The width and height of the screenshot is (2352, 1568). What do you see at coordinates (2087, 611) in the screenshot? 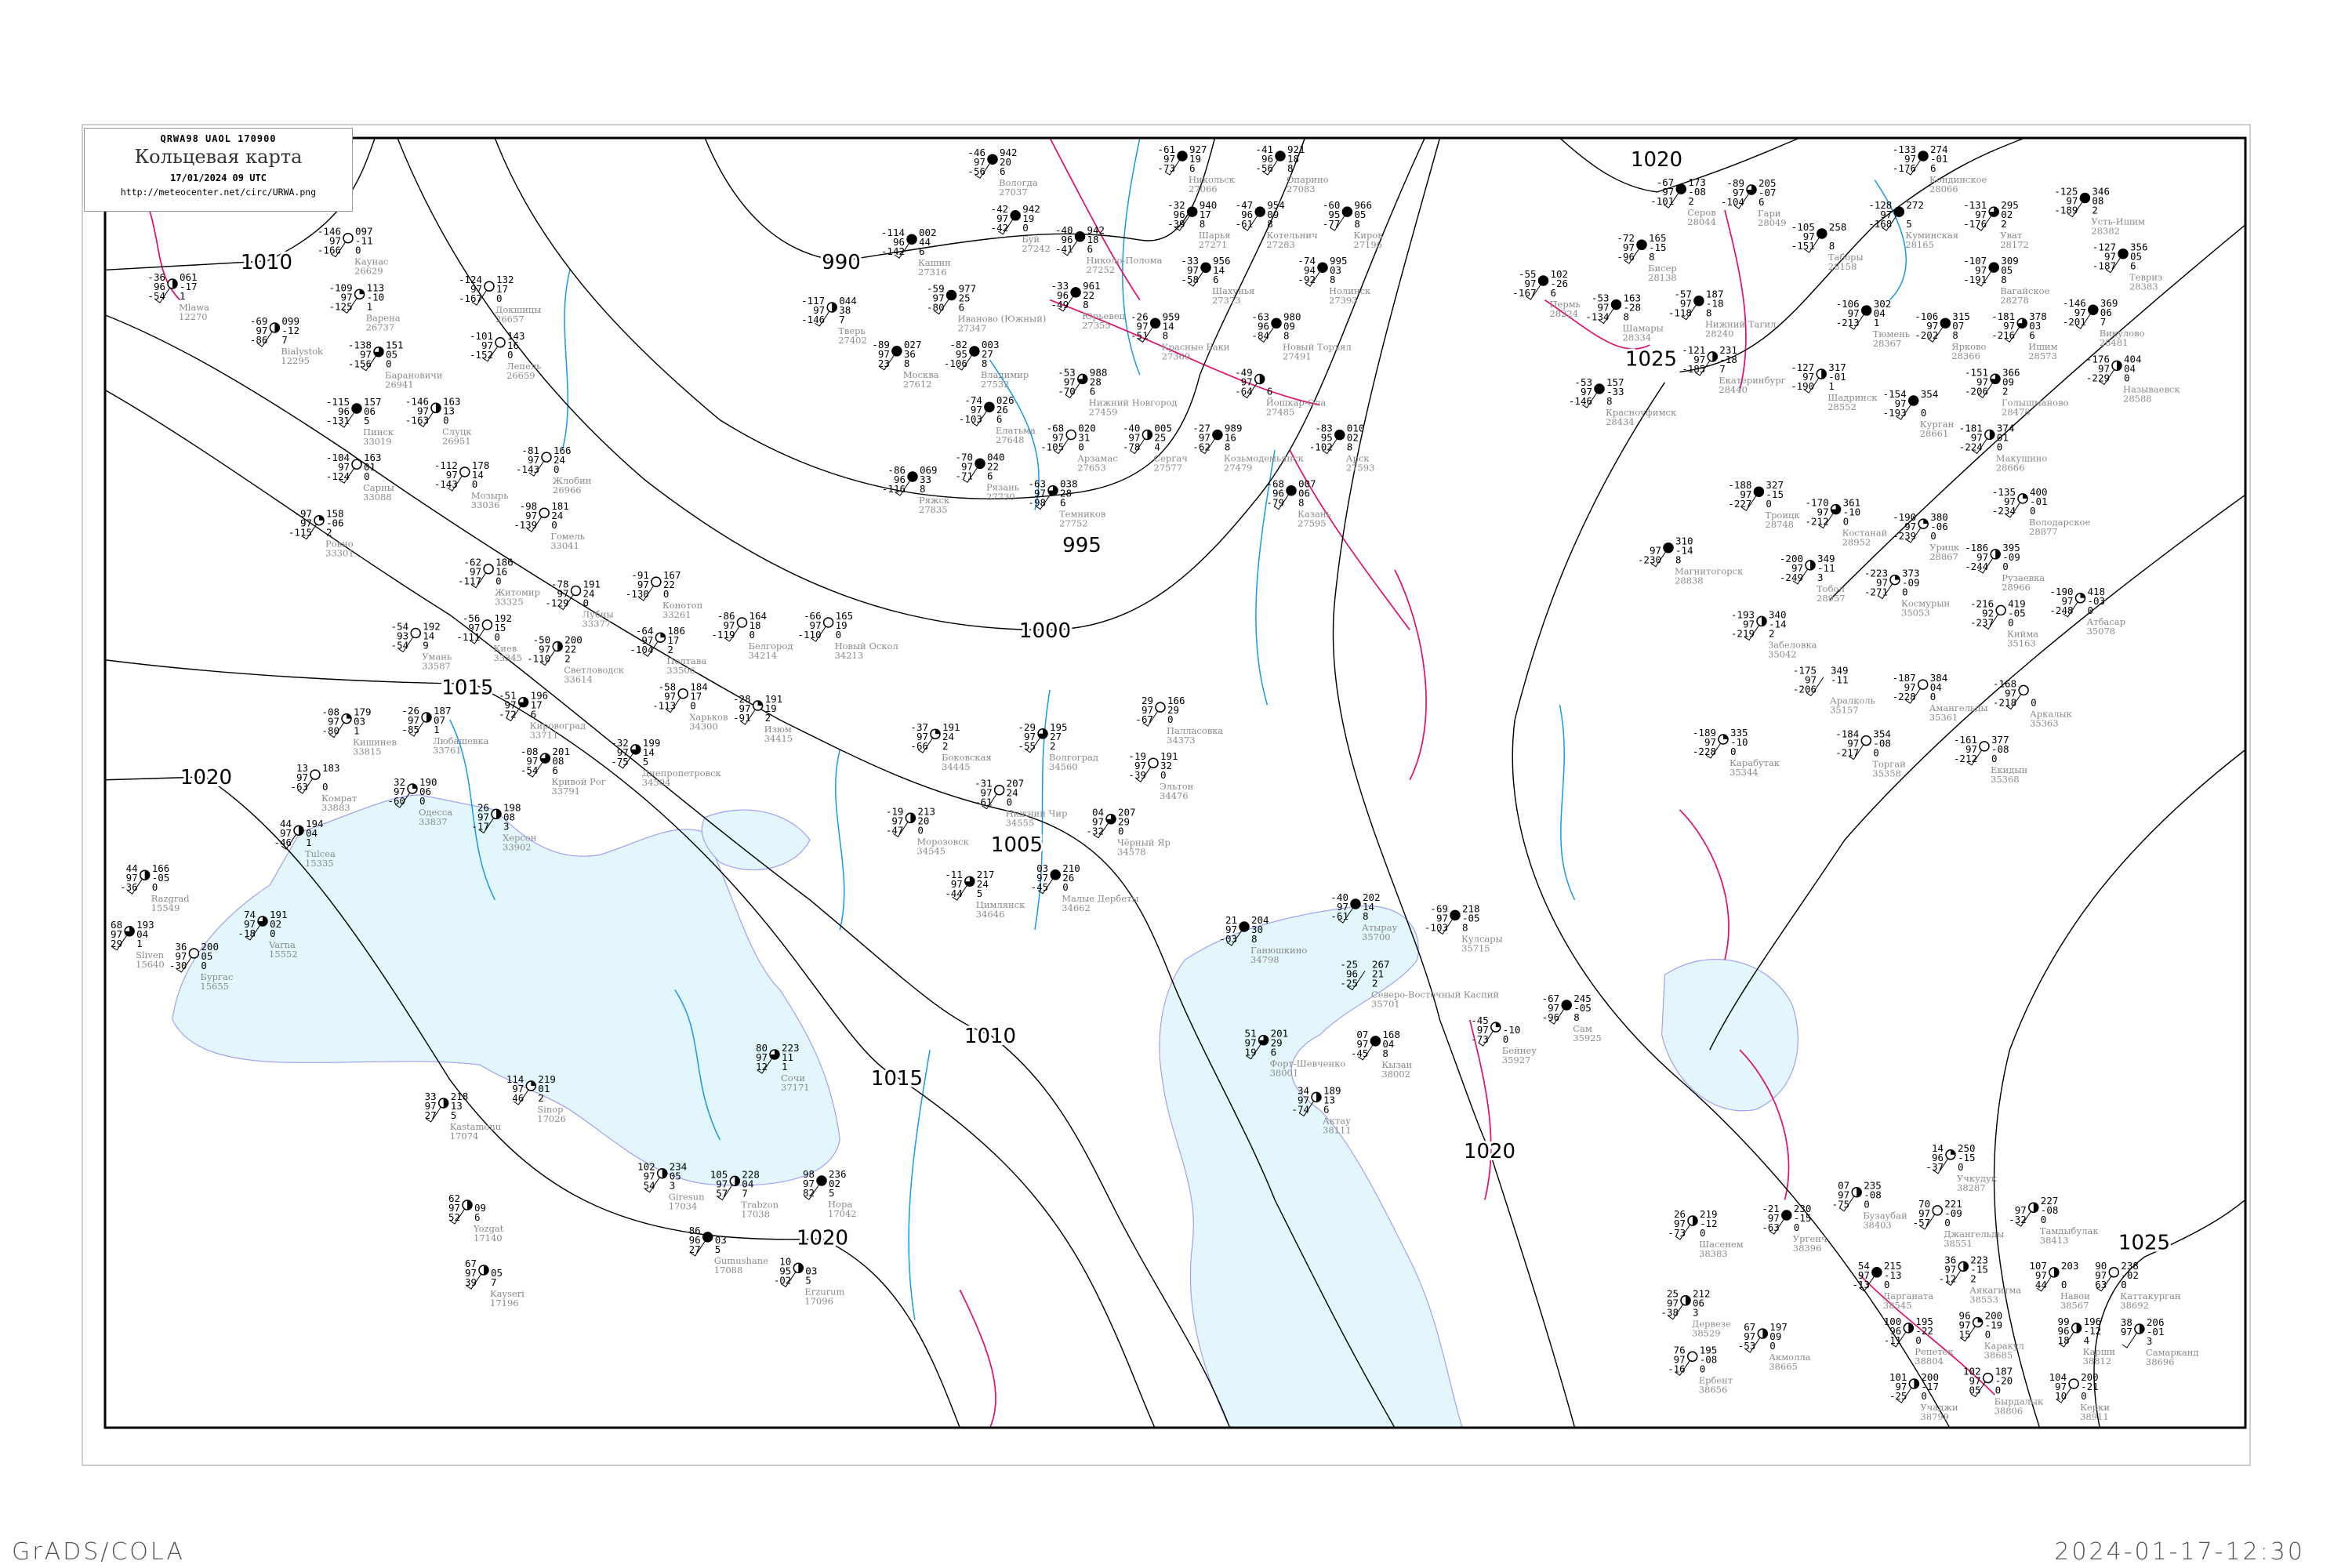
I see `station-plot: -19097-248418-030Атбасар35078` at bounding box center [2087, 611].